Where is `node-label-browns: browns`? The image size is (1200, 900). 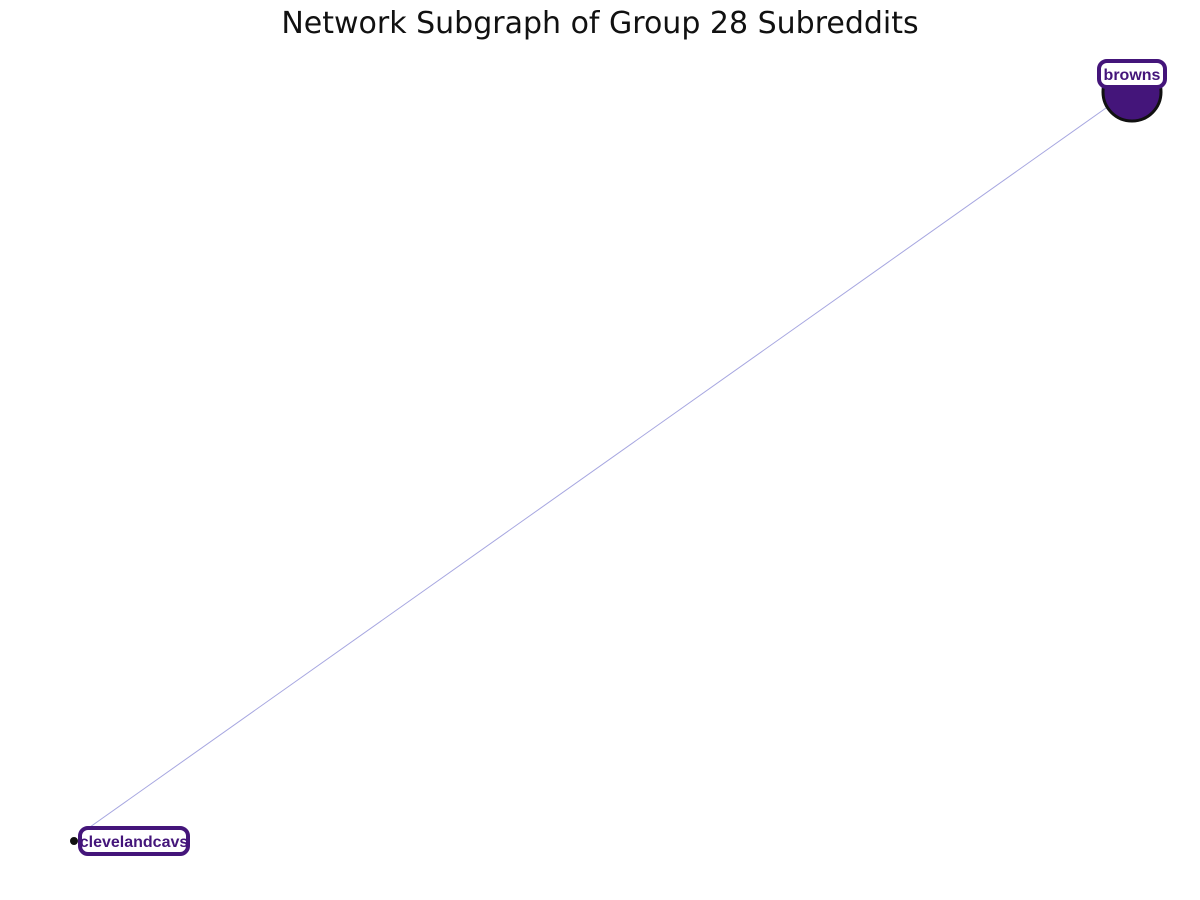 node-label-browns: browns is located at coordinates (1132, 75).